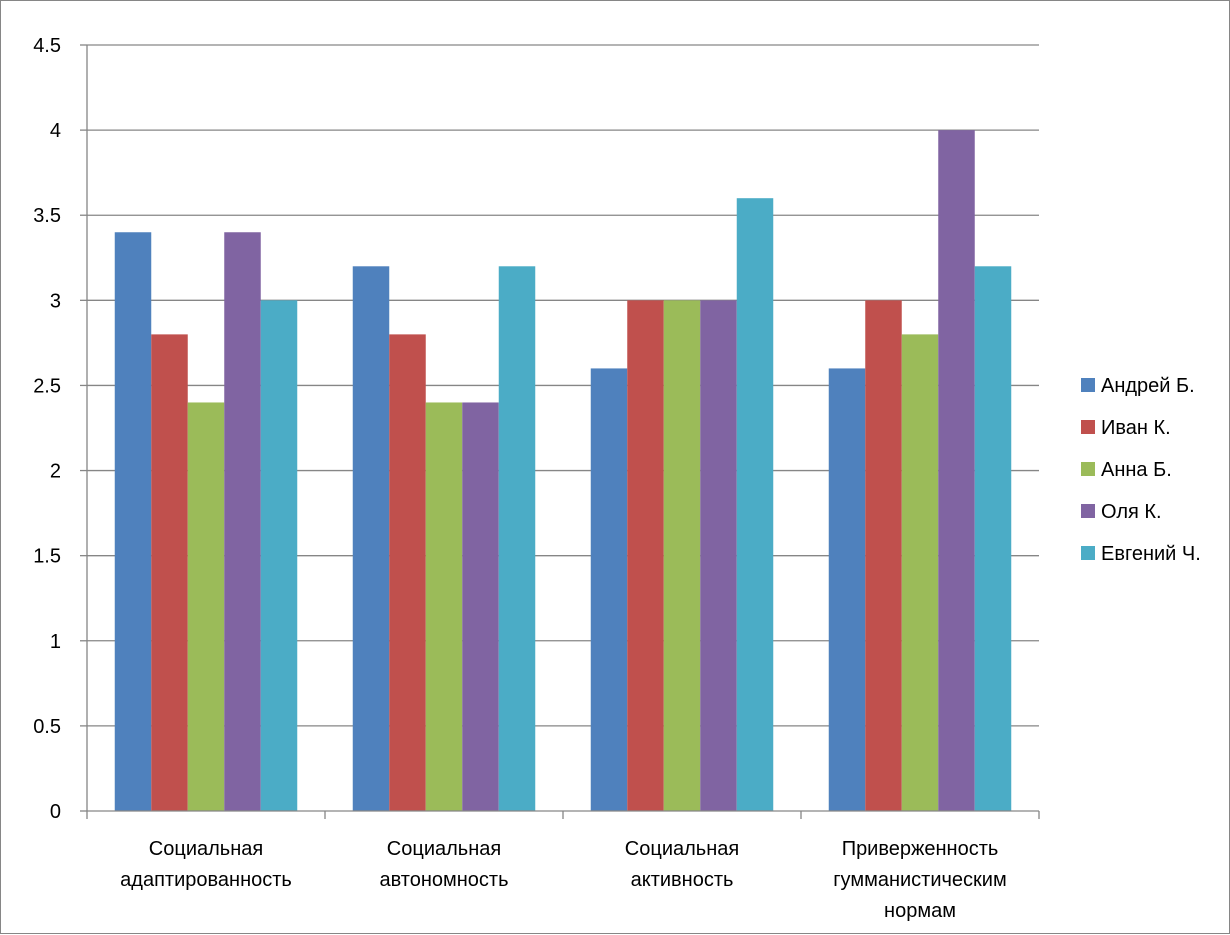  What do you see at coordinates (47, 727) in the screenshot?
I see `y-tick-label: 0.5` at bounding box center [47, 727].